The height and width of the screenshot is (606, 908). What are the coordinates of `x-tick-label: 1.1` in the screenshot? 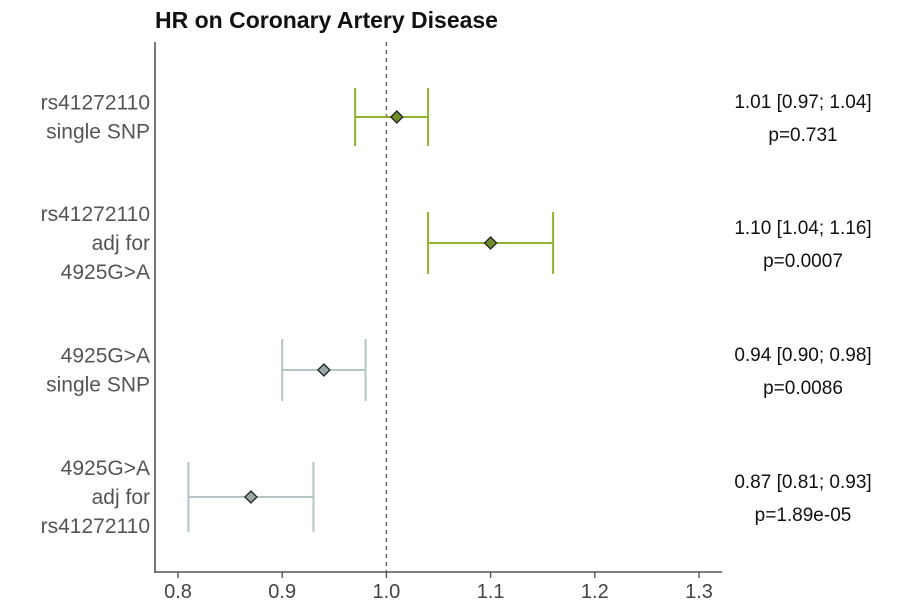 It's located at (491, 592).